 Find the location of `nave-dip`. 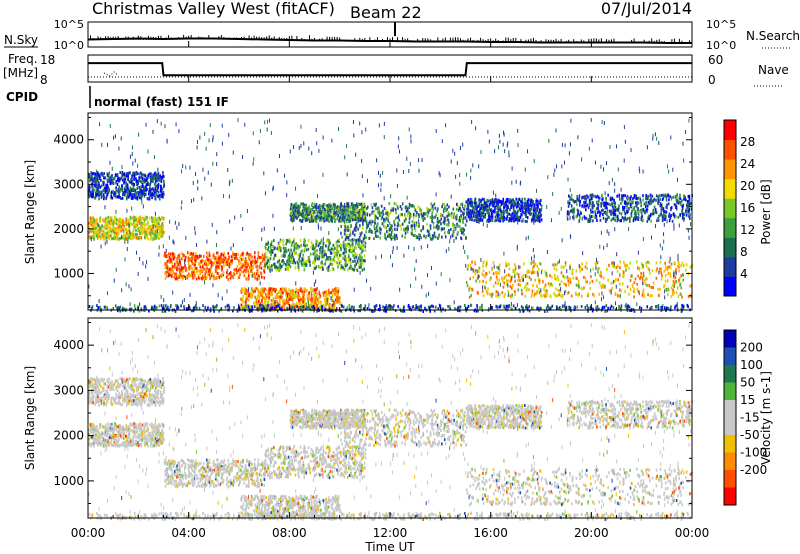

nave-dip is located at coordinates (111, 74).